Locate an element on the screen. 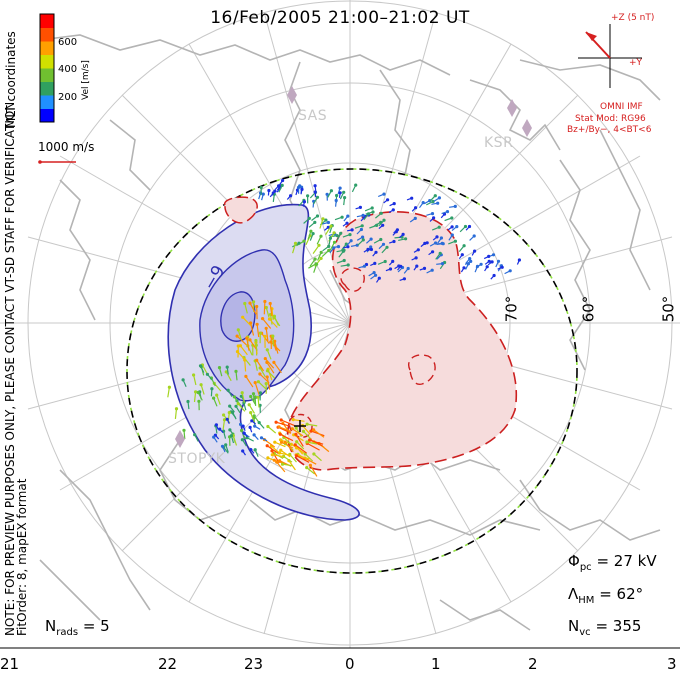  latitude-label-60: 60° is located at coordinates (588, 309).